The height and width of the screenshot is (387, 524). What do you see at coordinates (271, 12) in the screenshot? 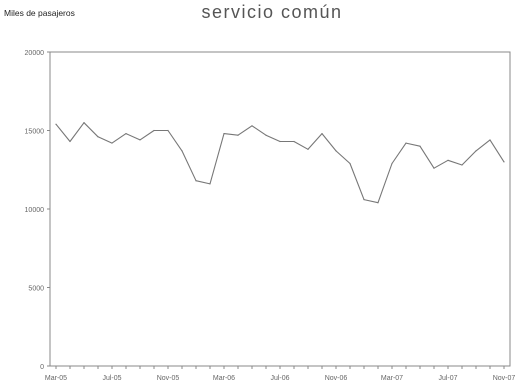
I see `chart-title: servicio común` at bounding box center [271, 12].